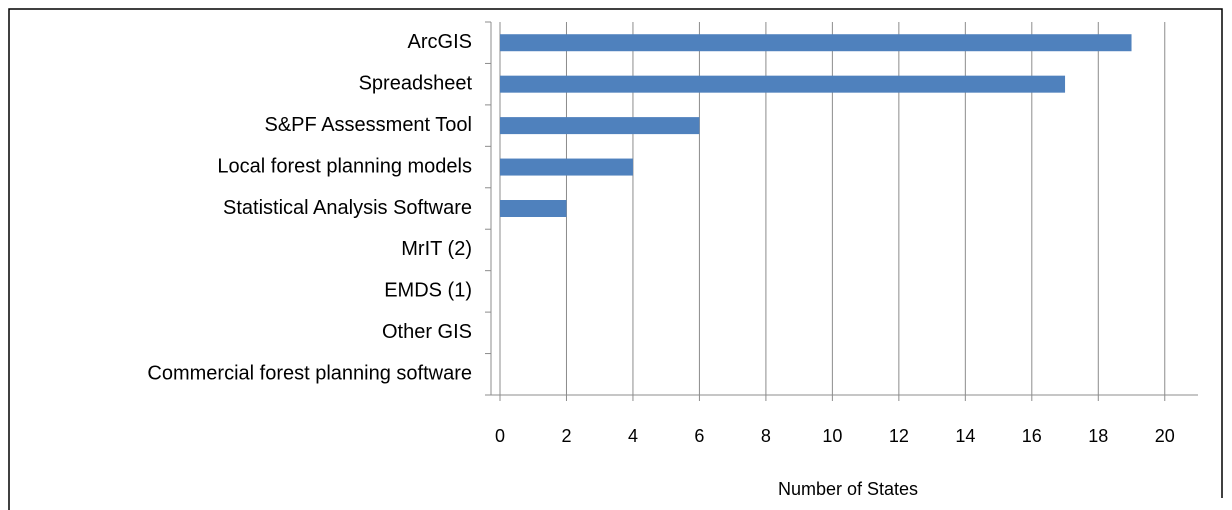 This screenshot has height=510, width=1232. I want to click on x-tick-label: 20, so click(1165, 436).